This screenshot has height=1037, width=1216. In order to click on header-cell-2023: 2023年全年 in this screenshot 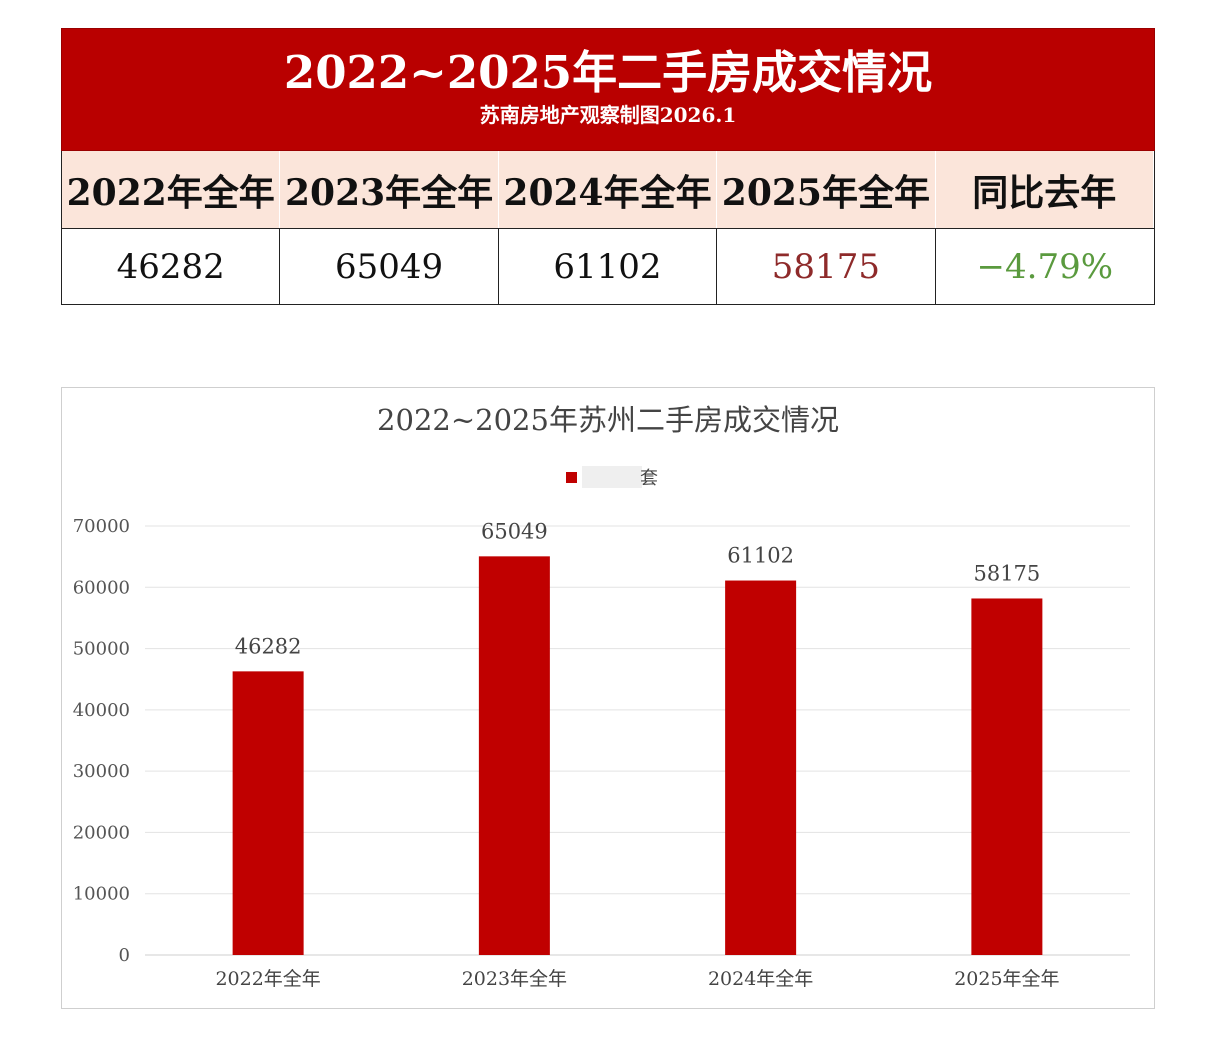, I will do `click(389, 189)`.